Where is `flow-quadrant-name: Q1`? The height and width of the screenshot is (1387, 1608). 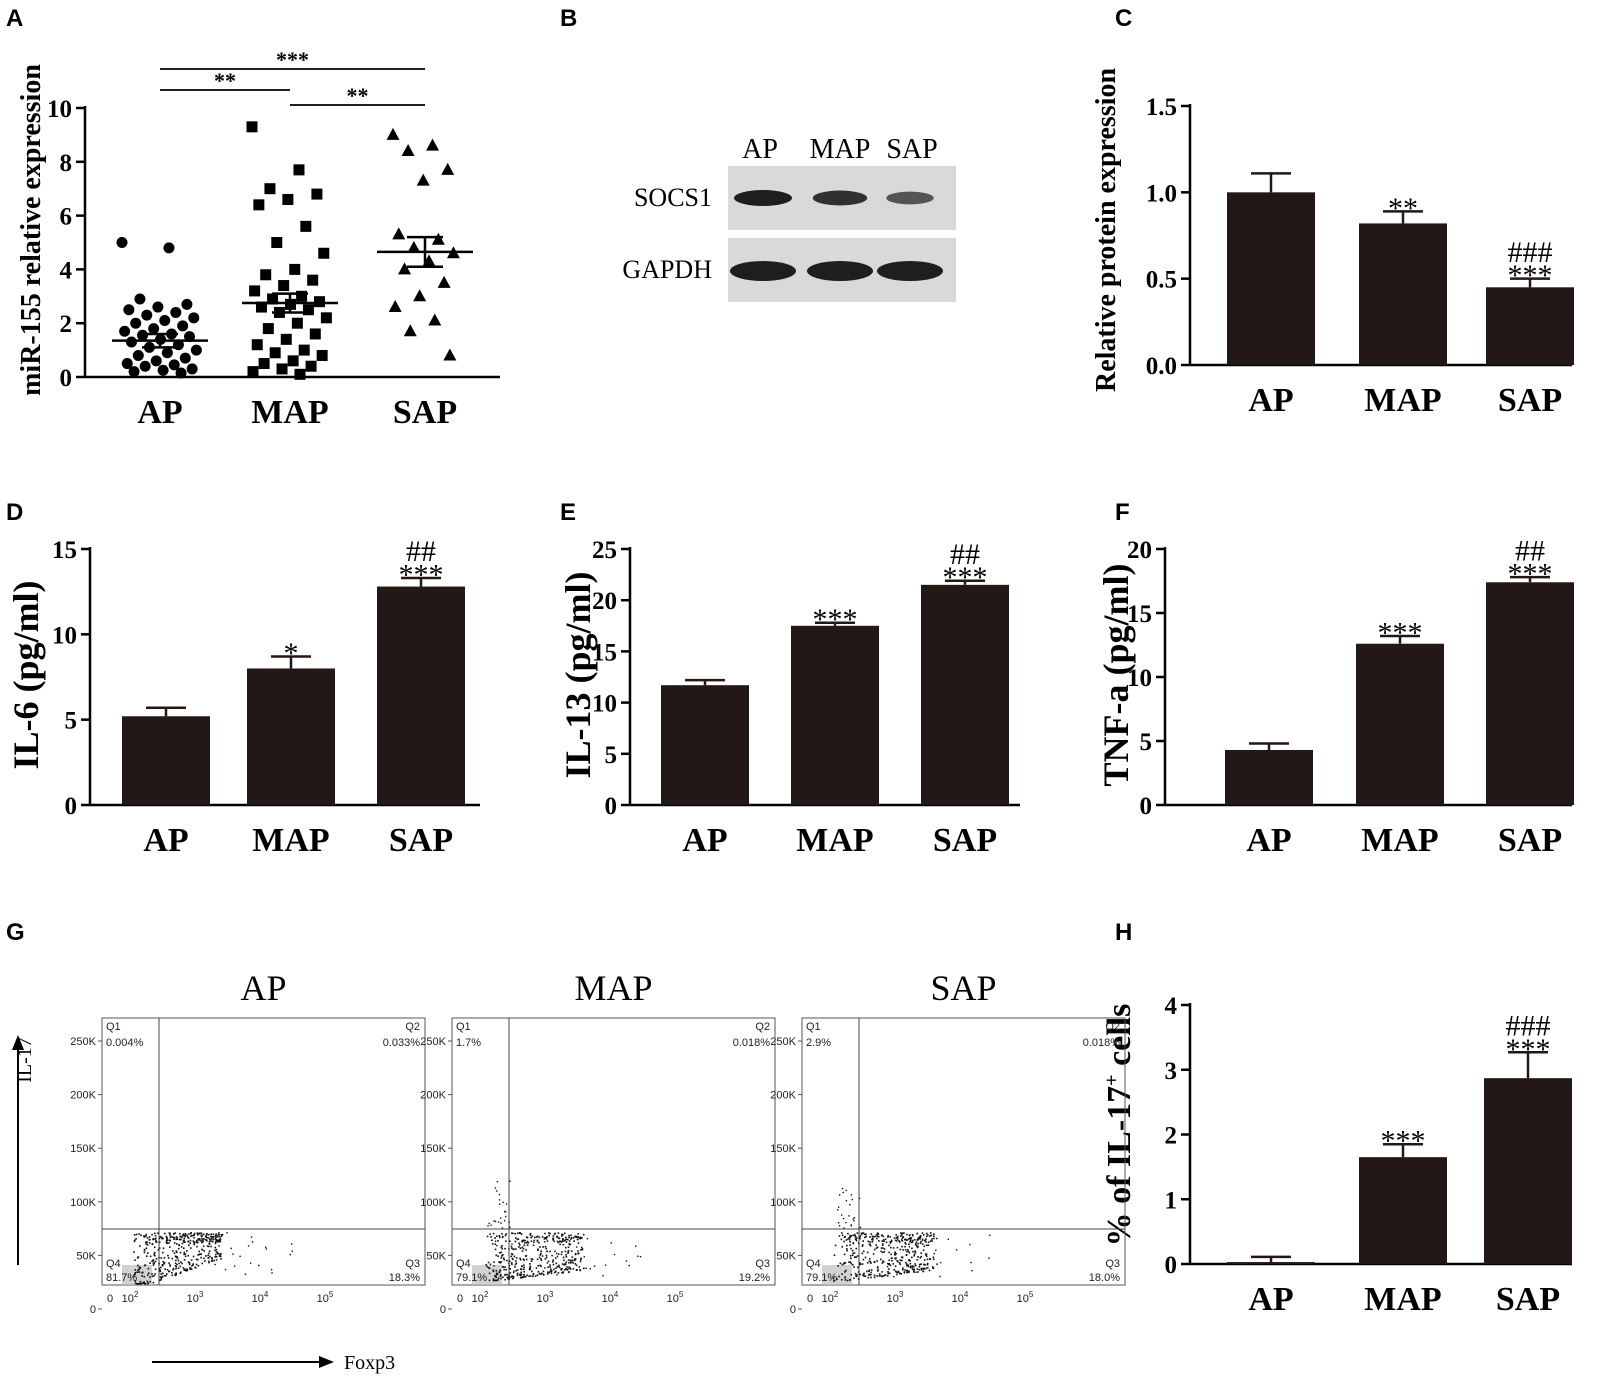 flow-quadrant-name: Q1 is located at coordinates (463, 1027).